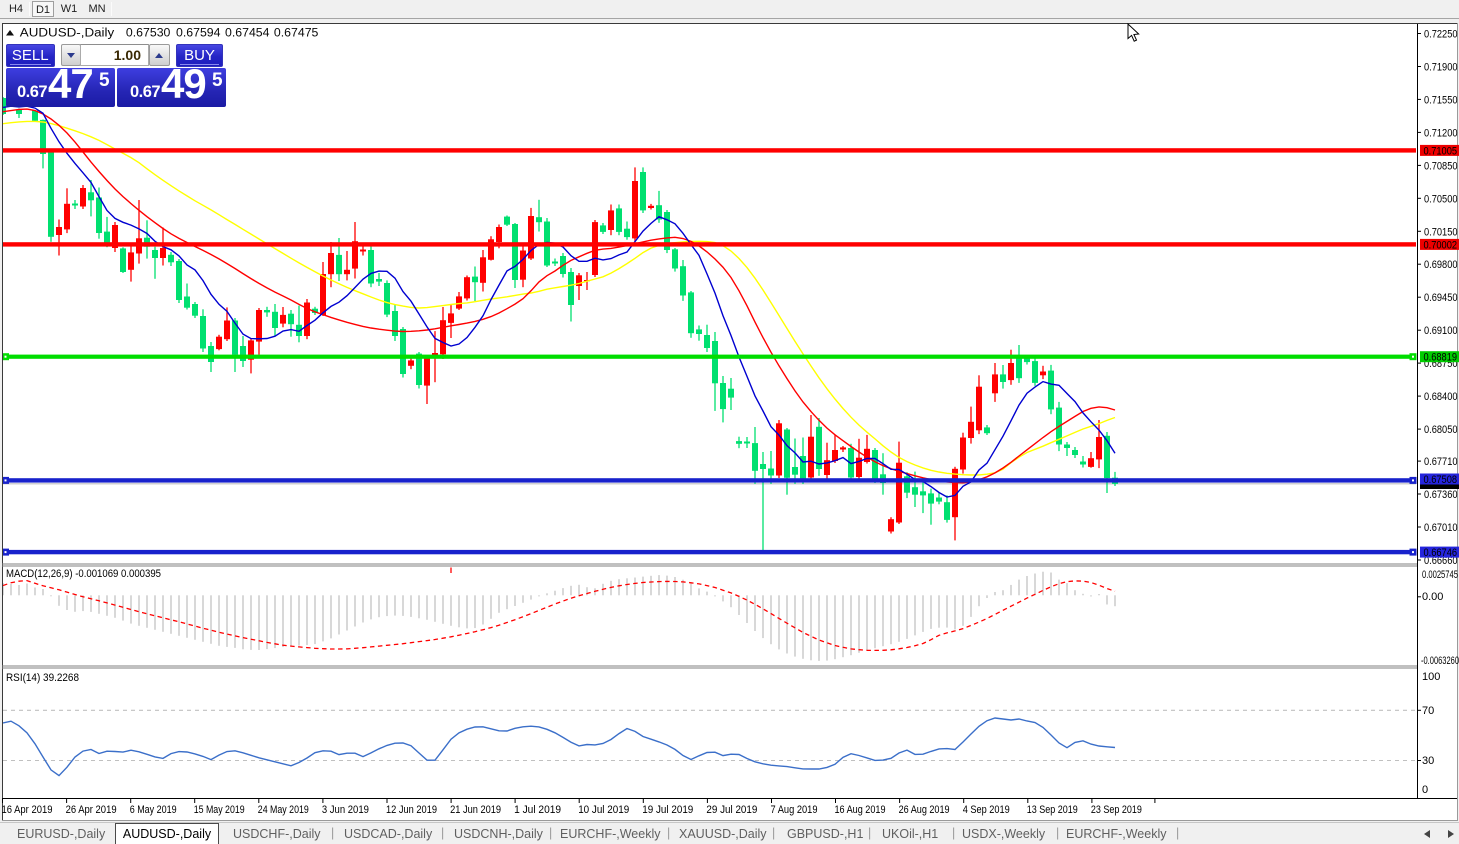 The height and width of the screenshot is (844, 1459). I want to click on svg-text: 0.66660, so click(1441, 561).